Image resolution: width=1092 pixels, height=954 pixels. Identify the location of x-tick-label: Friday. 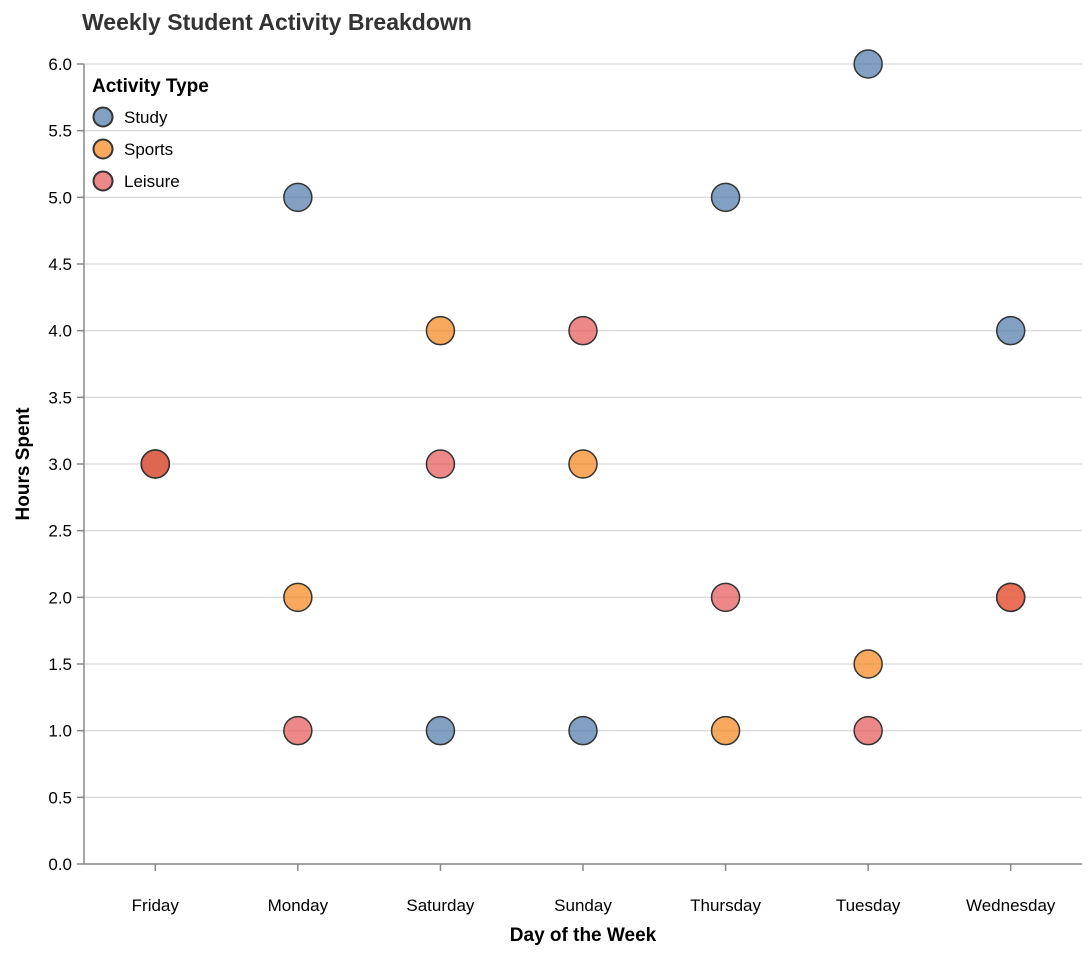
(156, 905).